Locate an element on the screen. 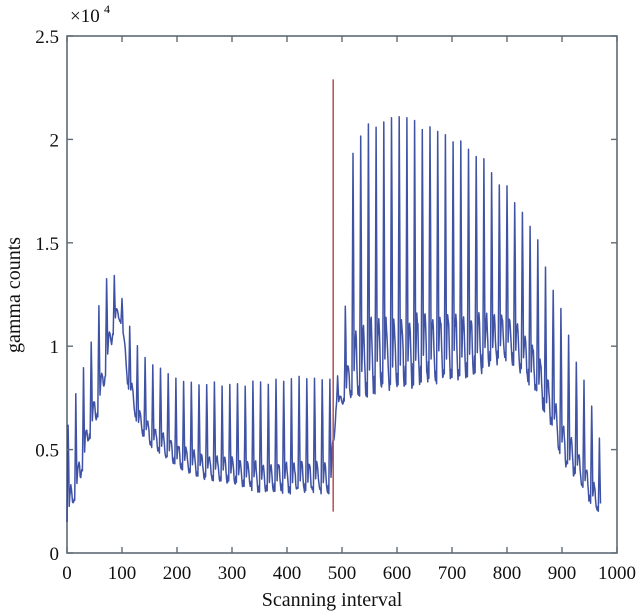 This screenshot has width=640, height=615. y-multiplier-exponent: 4 is located at coordinates (107, 9).